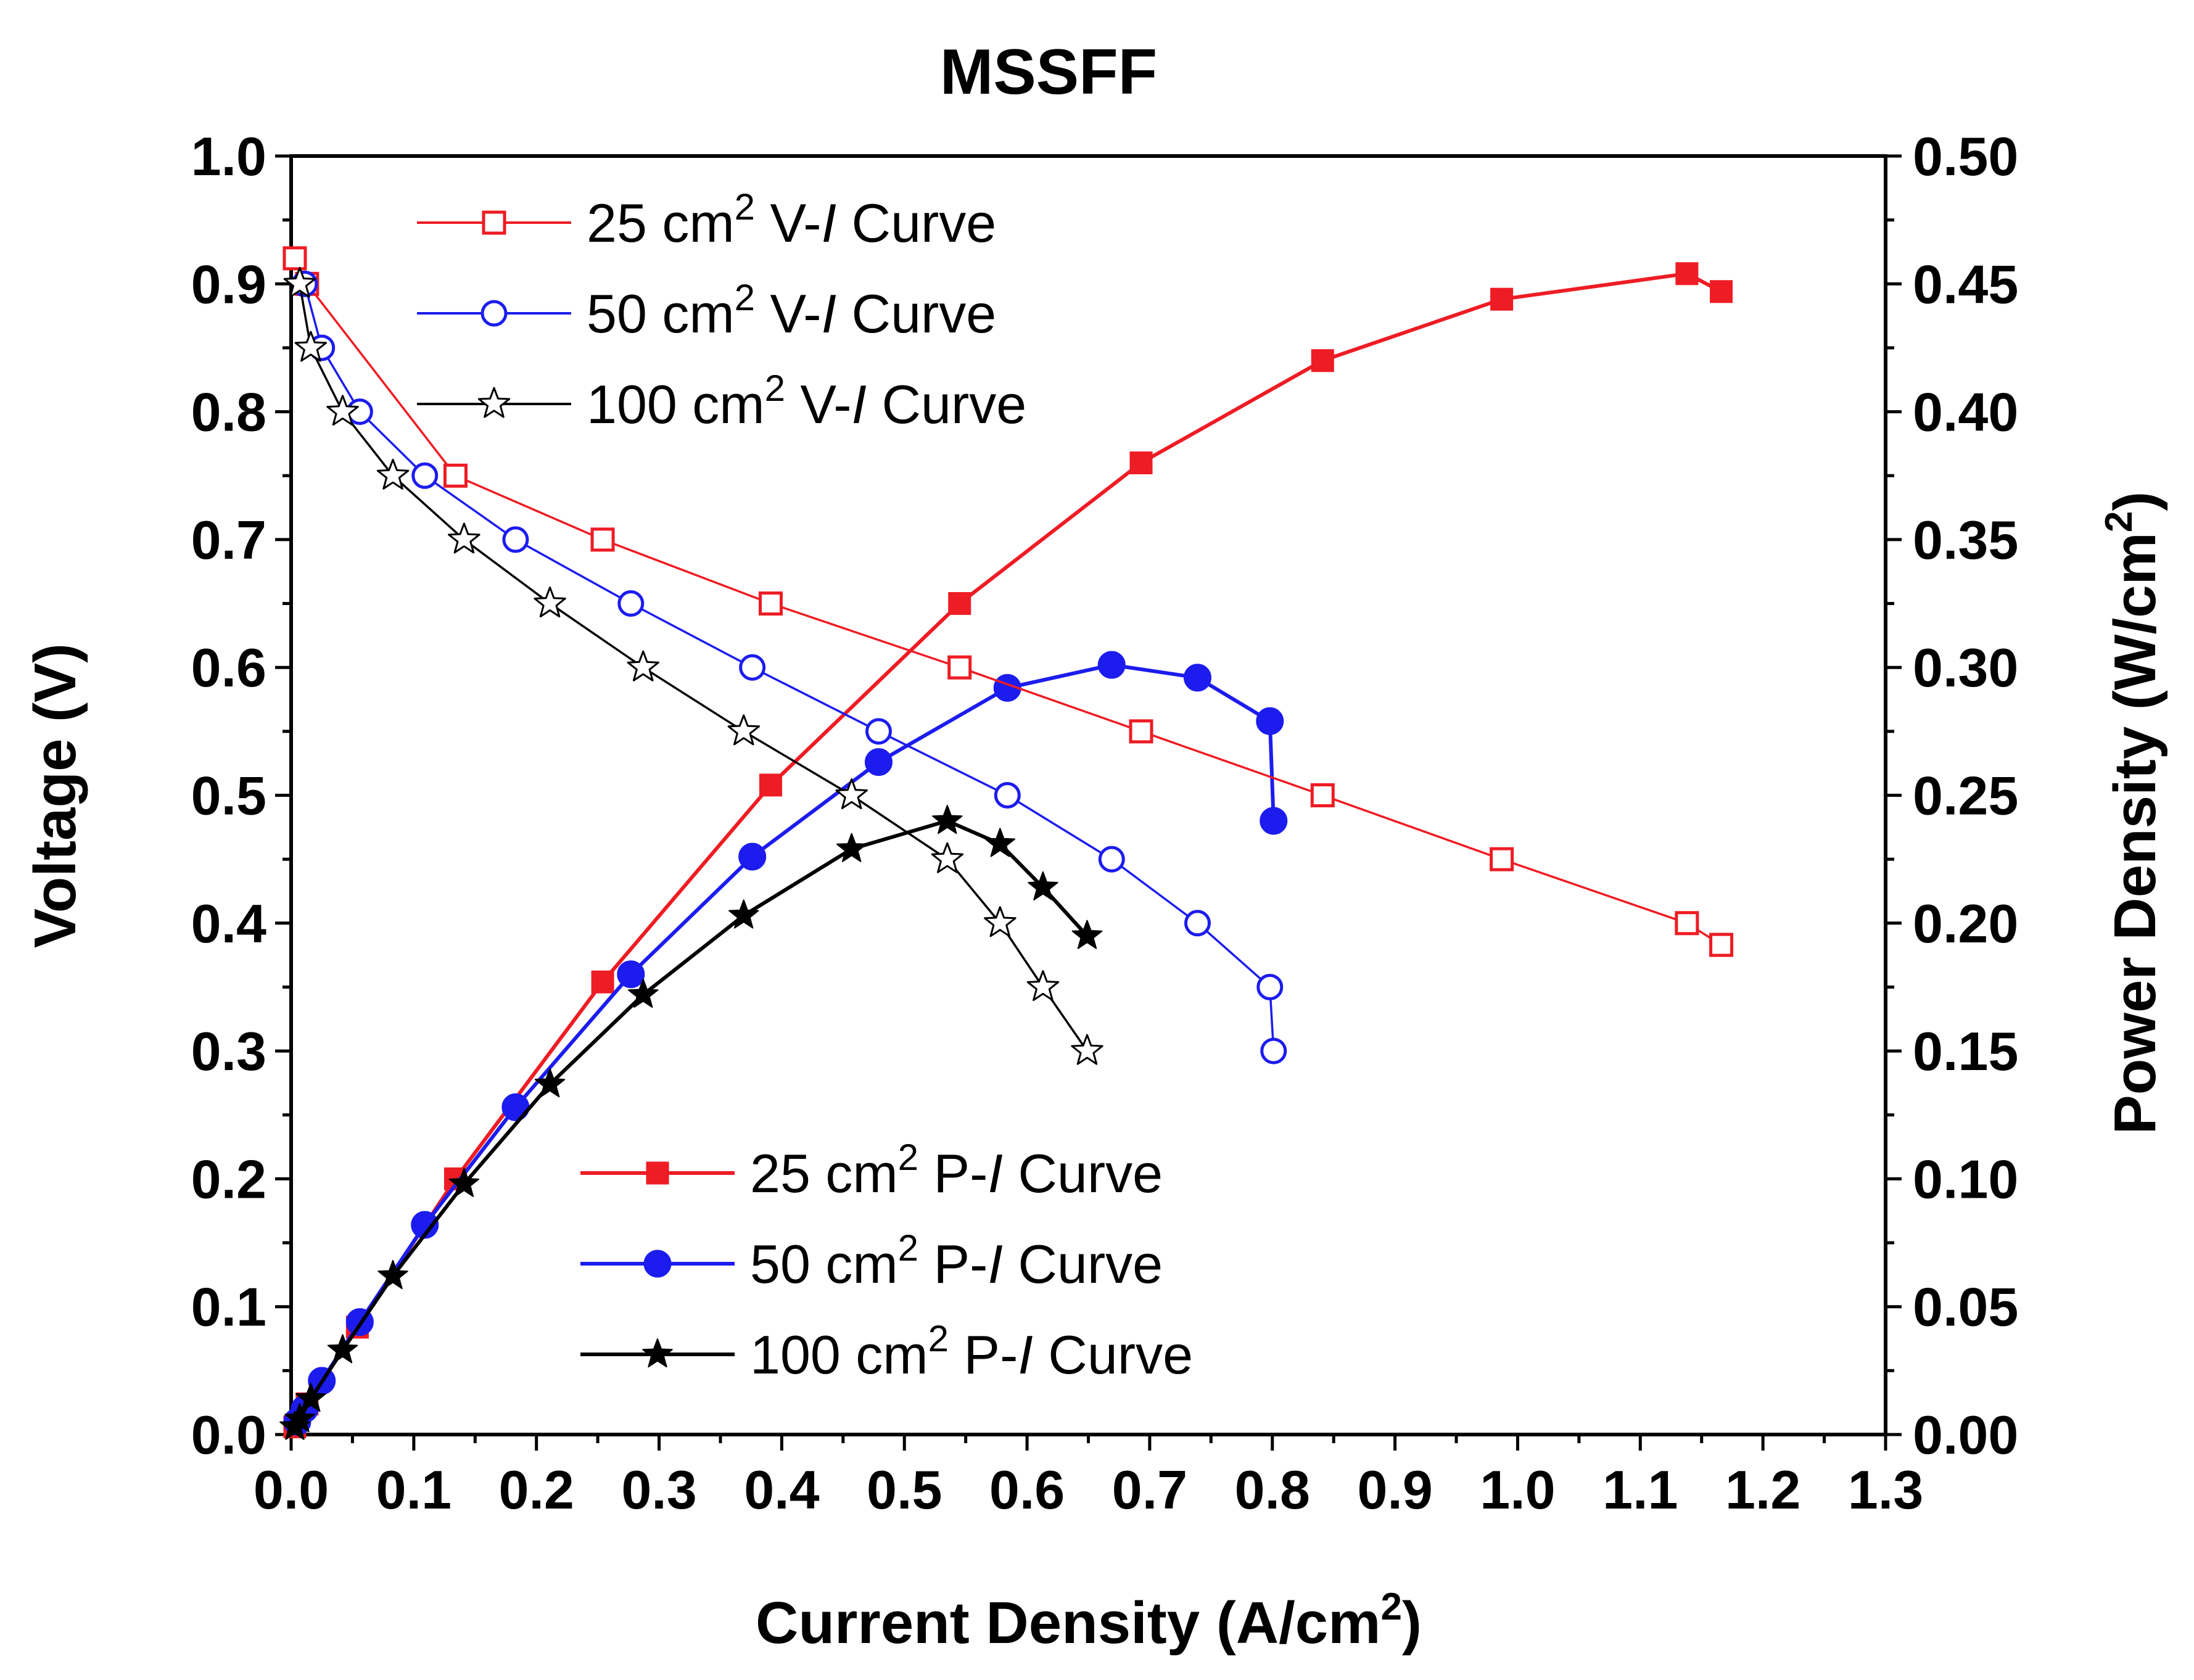  What do you see at coordinates (1640, 1489) in the screenshot?
I see `x-tick-label: 1.1` at bounding box center [1640, 1489].